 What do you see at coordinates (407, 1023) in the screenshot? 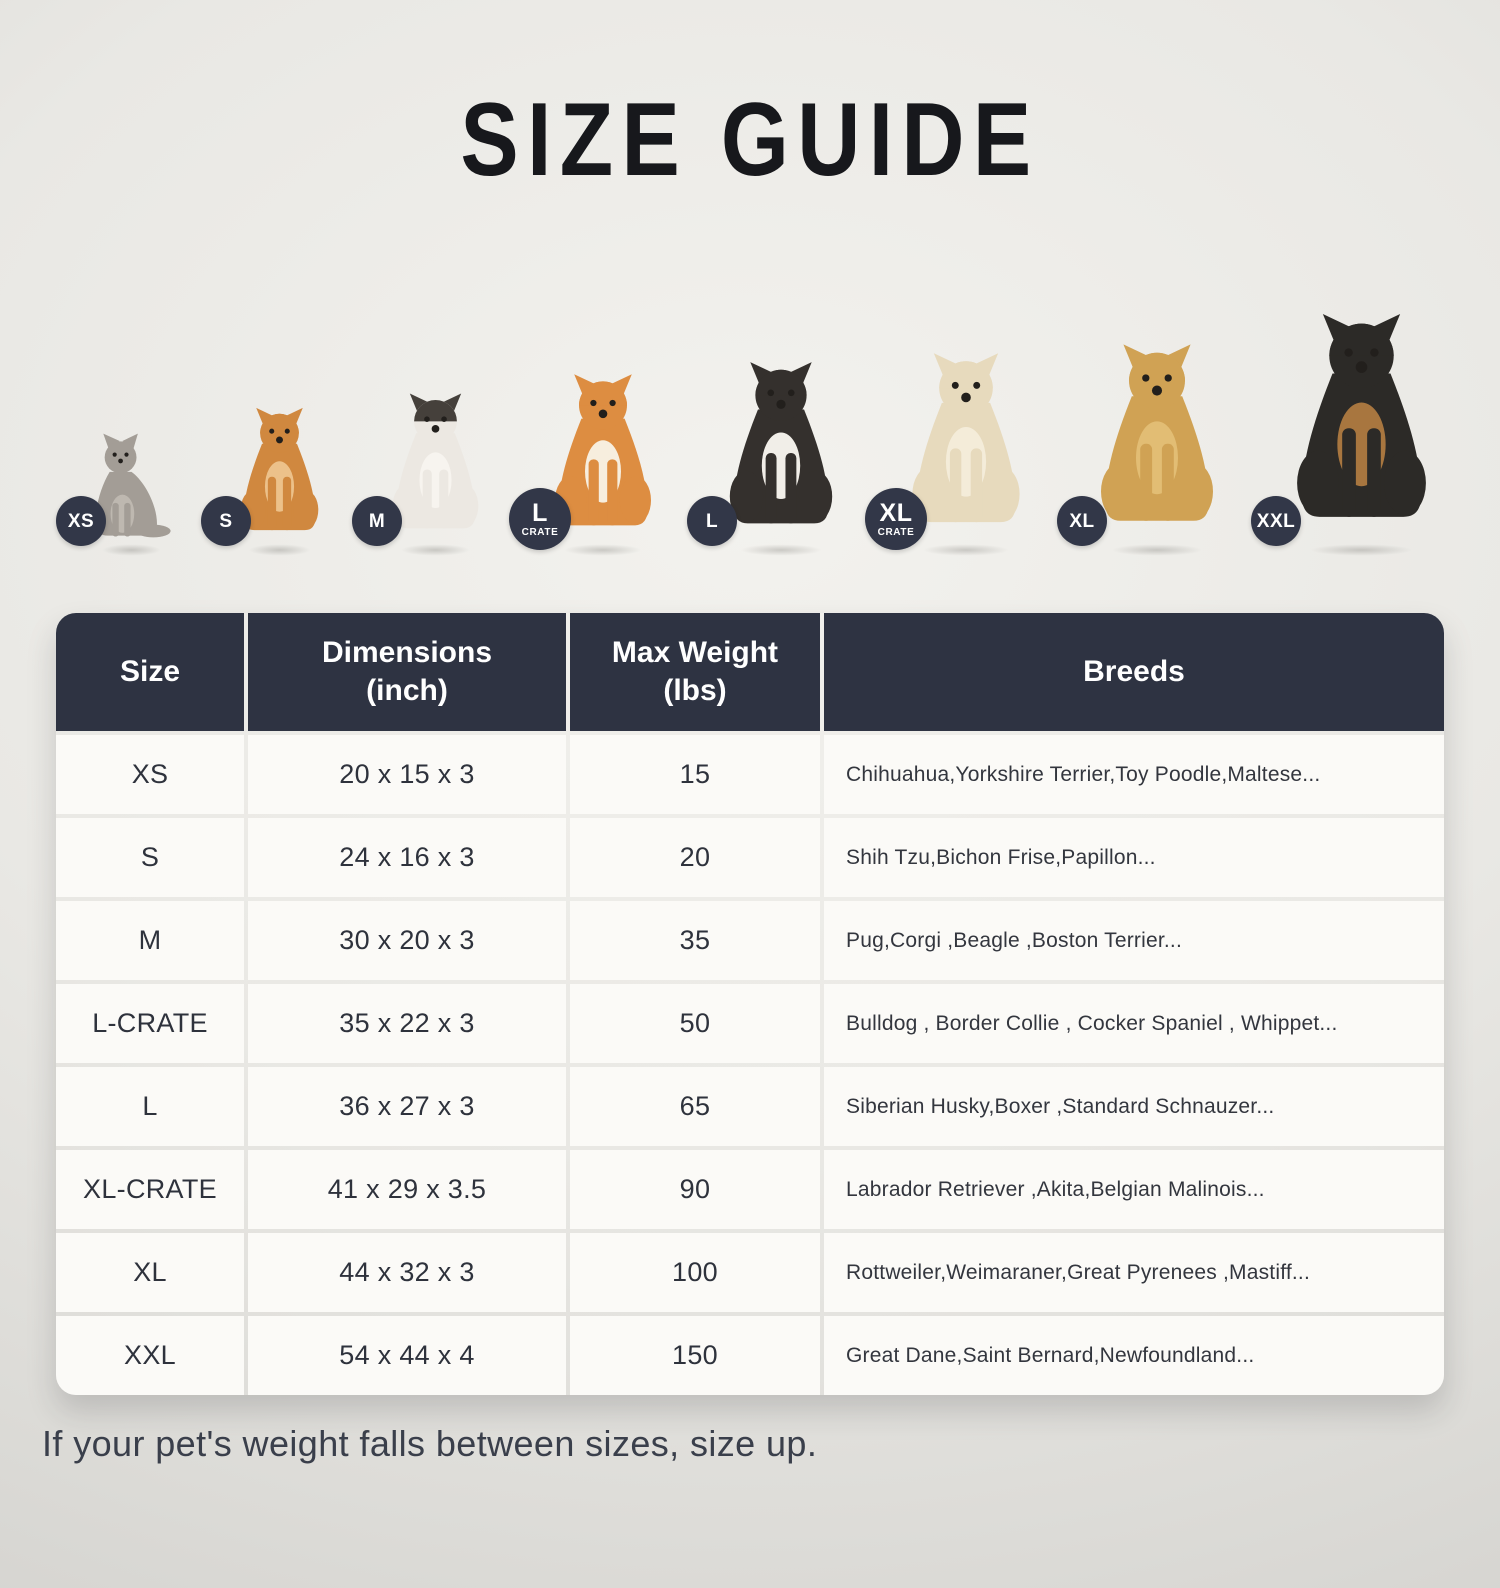
I see `dimensions-cell: 35 x 22 x 3` at bounding box center [407, 1023].